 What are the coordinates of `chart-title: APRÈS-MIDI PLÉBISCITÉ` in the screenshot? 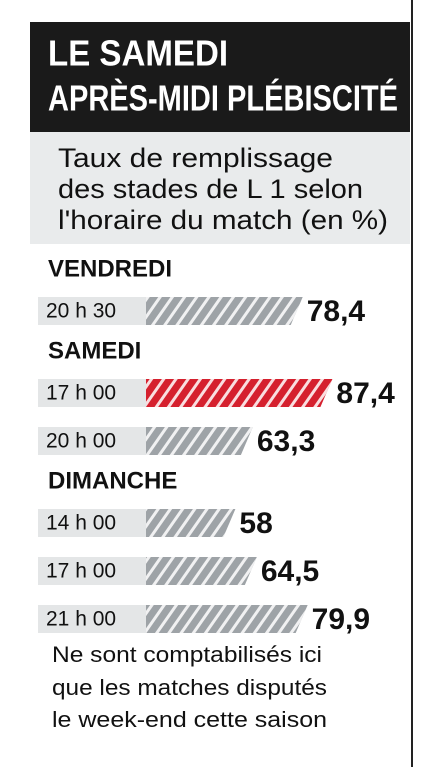 It's located at (223, 98).